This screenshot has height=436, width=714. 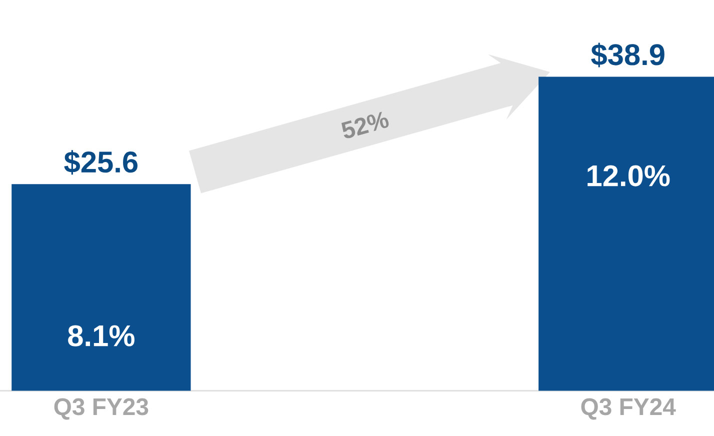 What do you see at coordinates (629, 175) in the screenshot?
I see `annotation: 12.0%` at bounding box center [629, 175].